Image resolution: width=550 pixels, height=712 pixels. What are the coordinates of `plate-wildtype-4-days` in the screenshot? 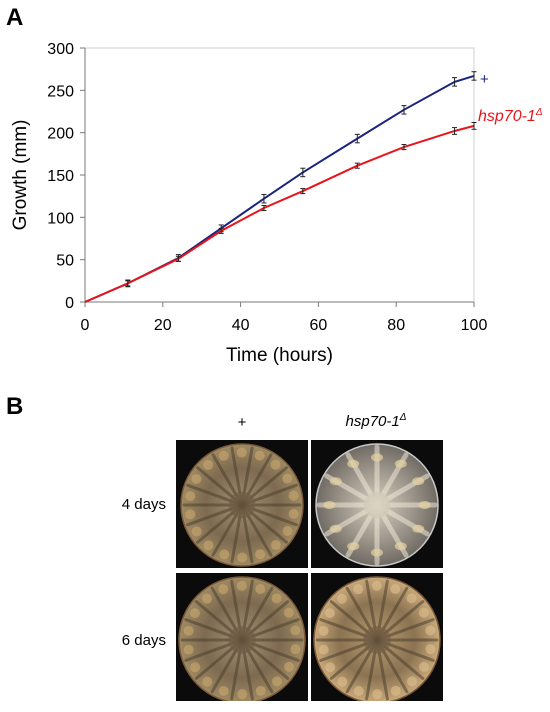 It's located at (242, 504).